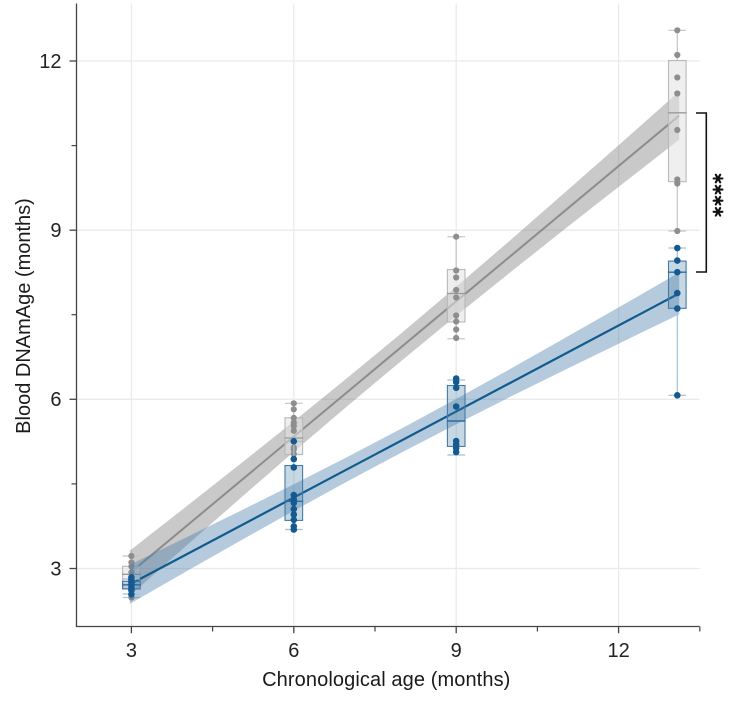 The width and height of the screenshot is (742, 705). I want to click on svg-text: Chronological age (months), so click(386, 680).